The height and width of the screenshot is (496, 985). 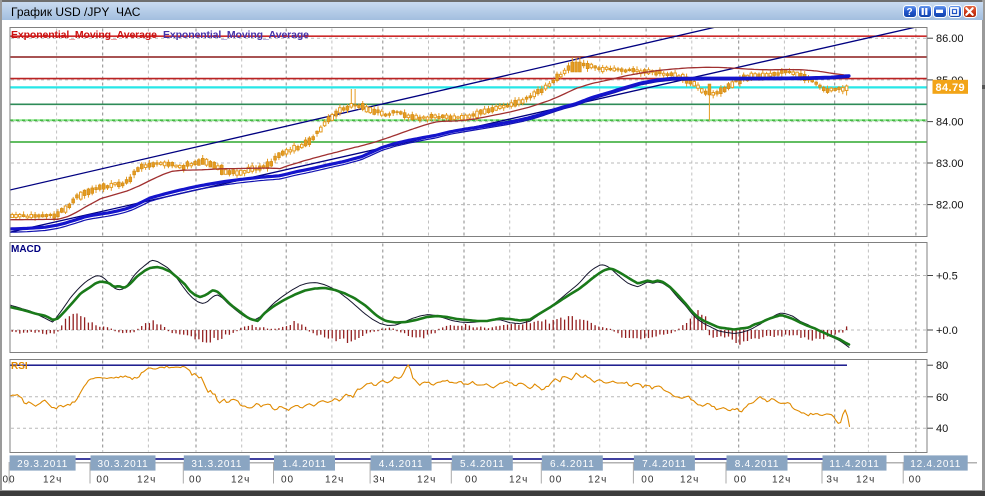 What do you see at coordinates (942, 429) in the screenshot?
I see `svg-text: 40` at bounding box center [942, 429].